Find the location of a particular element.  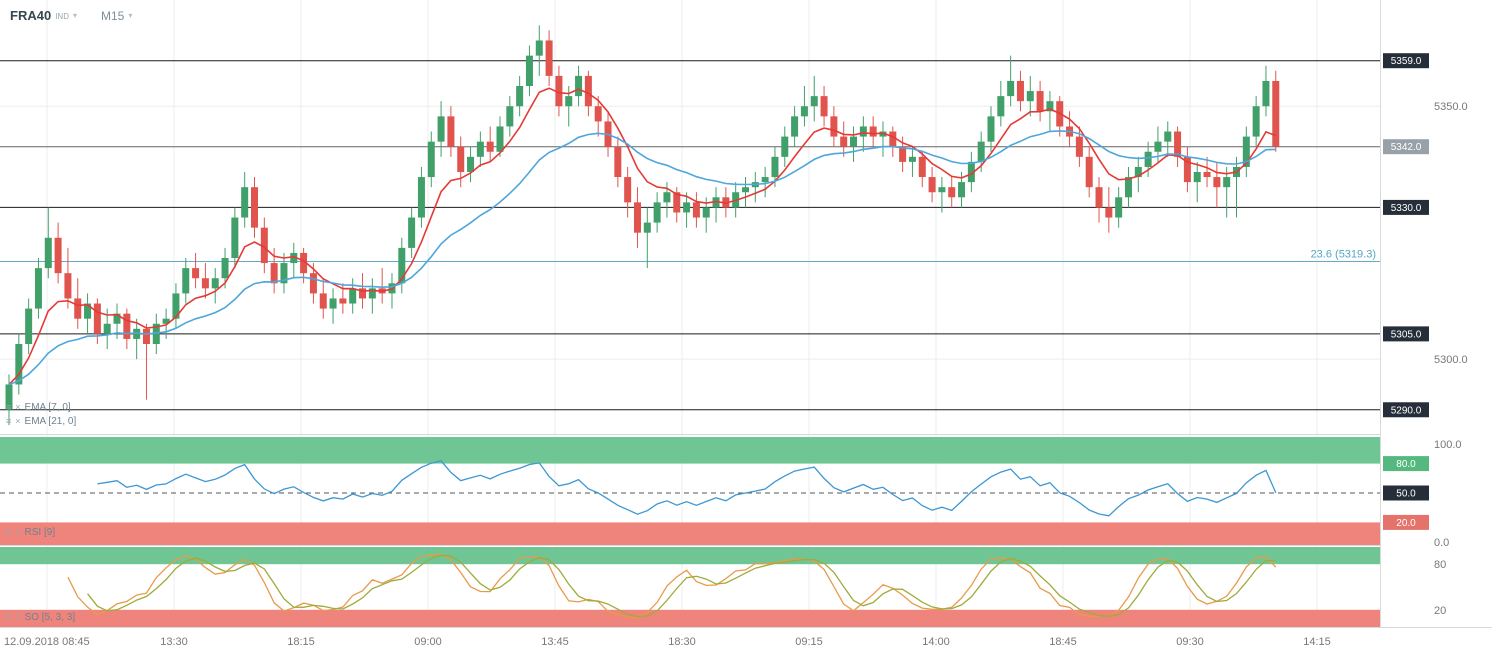

svg-text: 20.0 is located at coordinates (1406, 523).